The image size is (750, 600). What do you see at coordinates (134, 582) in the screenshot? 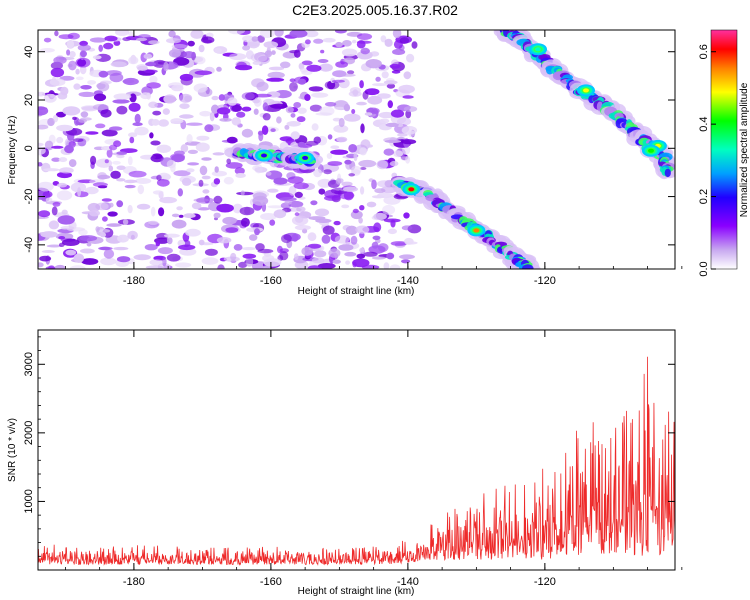
I see `x-tick-label: -180` at bounding box center [134, 582].